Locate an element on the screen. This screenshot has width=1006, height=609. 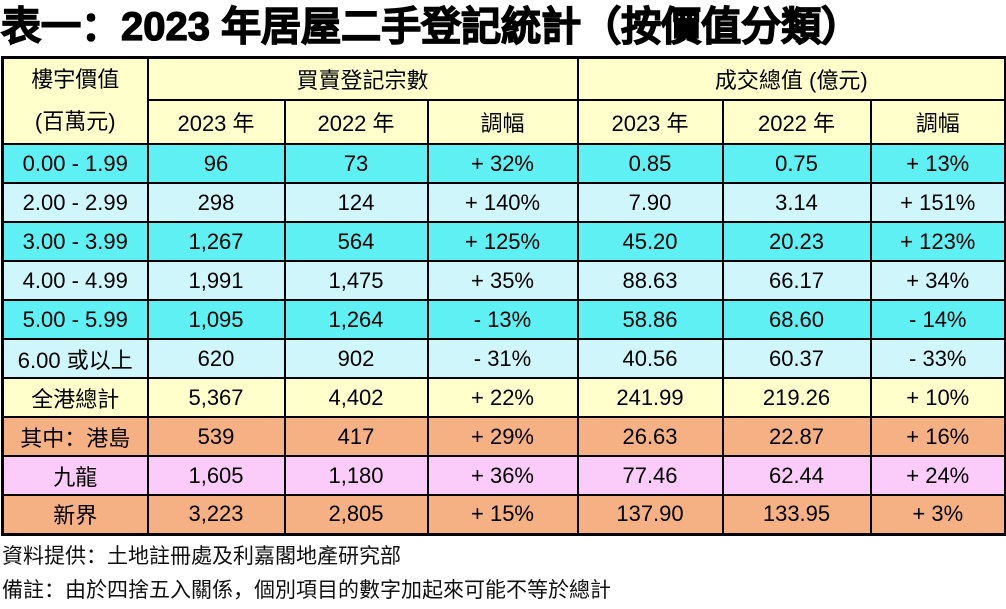
row-cell: 66.17 is located at coordinates (796, 280).